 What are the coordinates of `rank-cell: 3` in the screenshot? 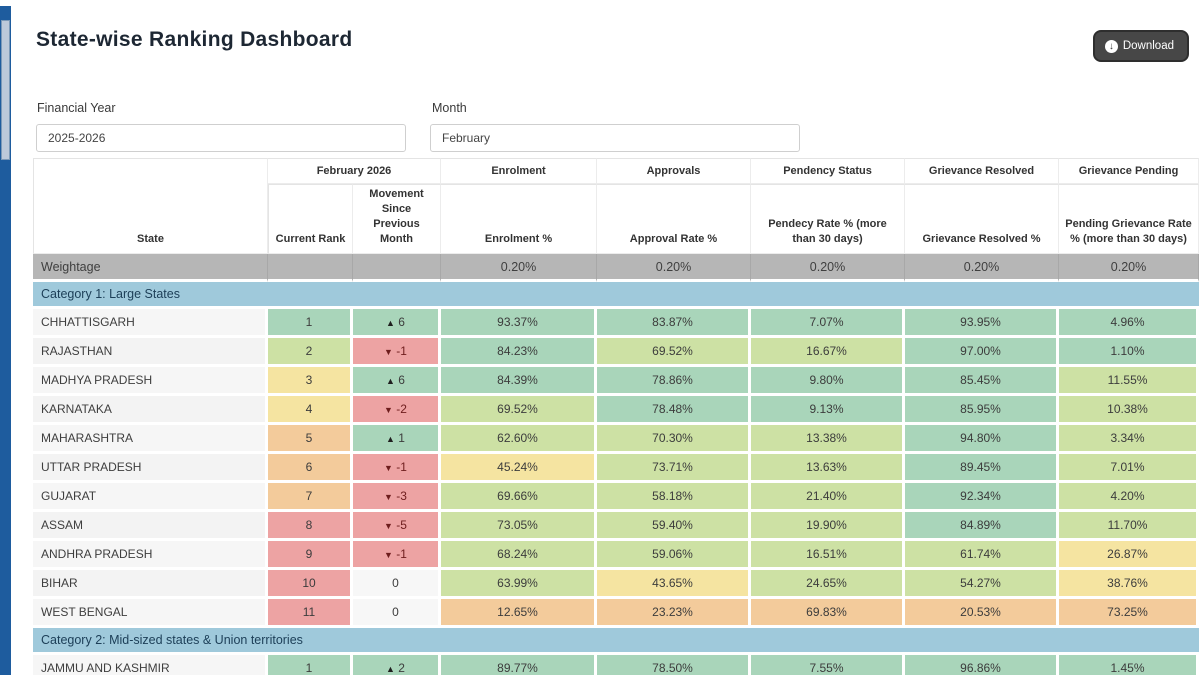 It's located at (310, 382).